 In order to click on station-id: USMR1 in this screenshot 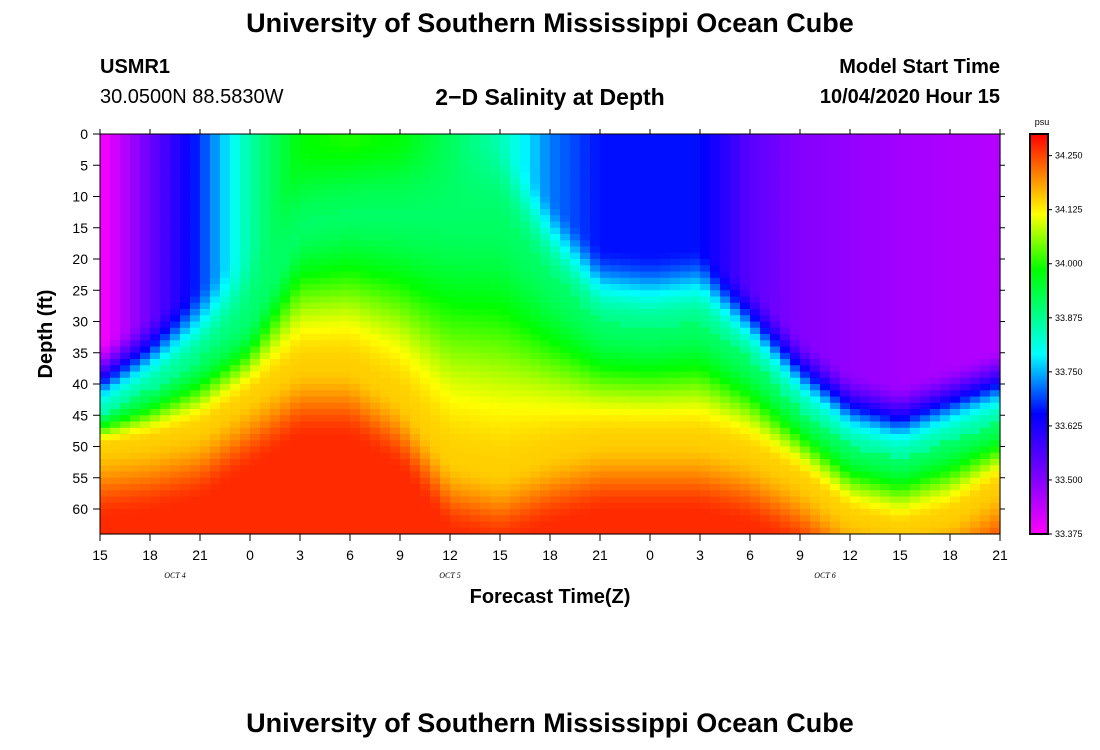, I will do `click(135, 67)`.